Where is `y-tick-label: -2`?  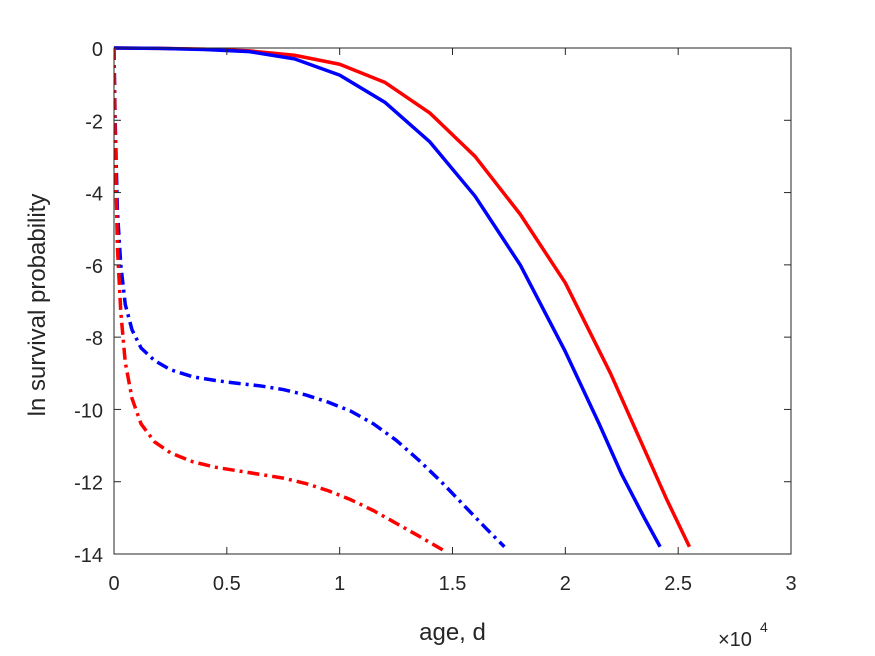 y-tick-label: -2 is located at coordinates (94, 122).